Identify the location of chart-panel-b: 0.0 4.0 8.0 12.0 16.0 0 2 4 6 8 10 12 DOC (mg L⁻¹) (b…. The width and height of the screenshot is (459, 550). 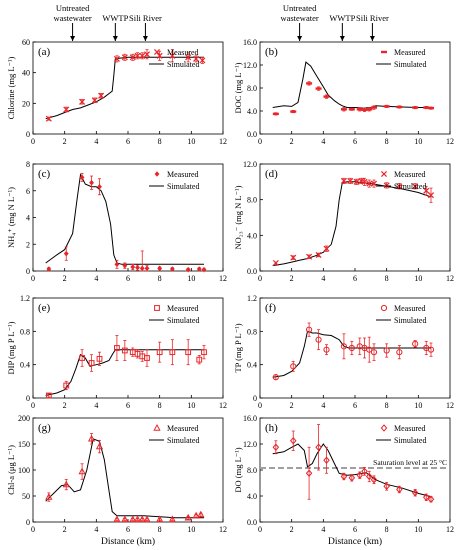
(343, 92).